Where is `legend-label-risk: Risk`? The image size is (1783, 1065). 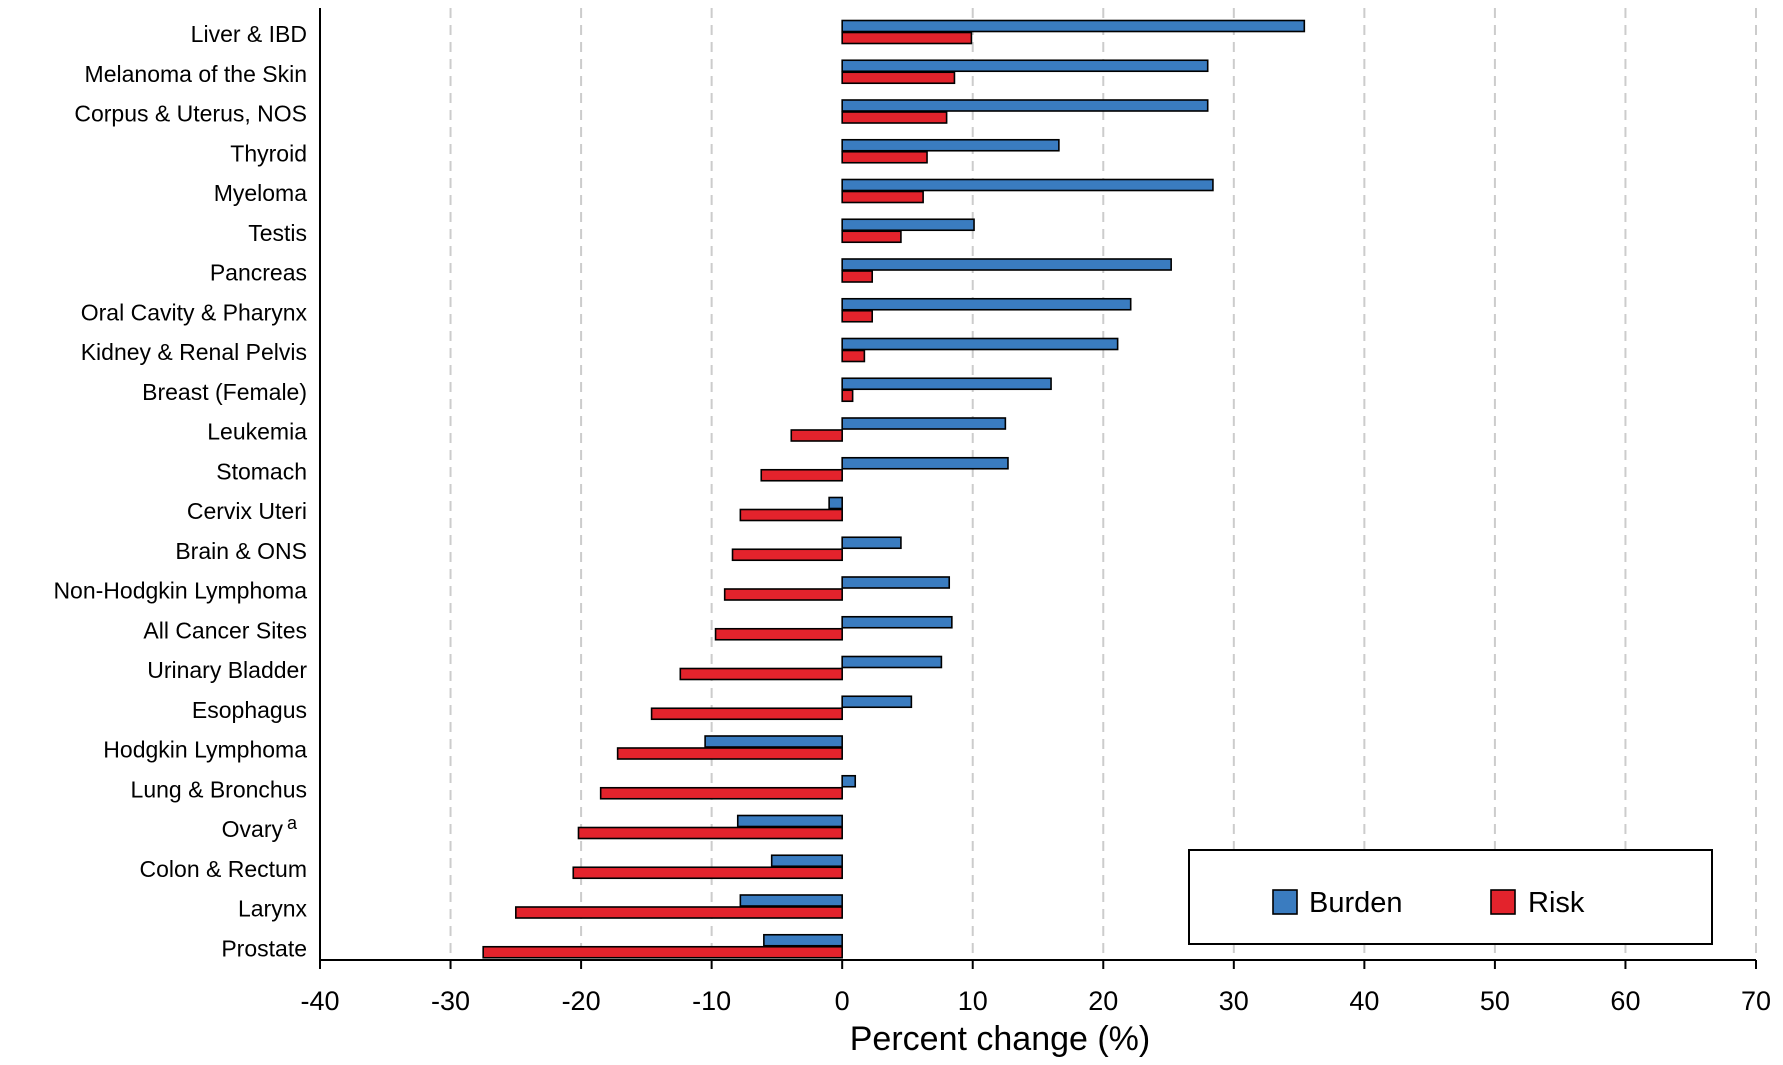
legend-label-risk: Risk is located at coordinates (1556, 903).